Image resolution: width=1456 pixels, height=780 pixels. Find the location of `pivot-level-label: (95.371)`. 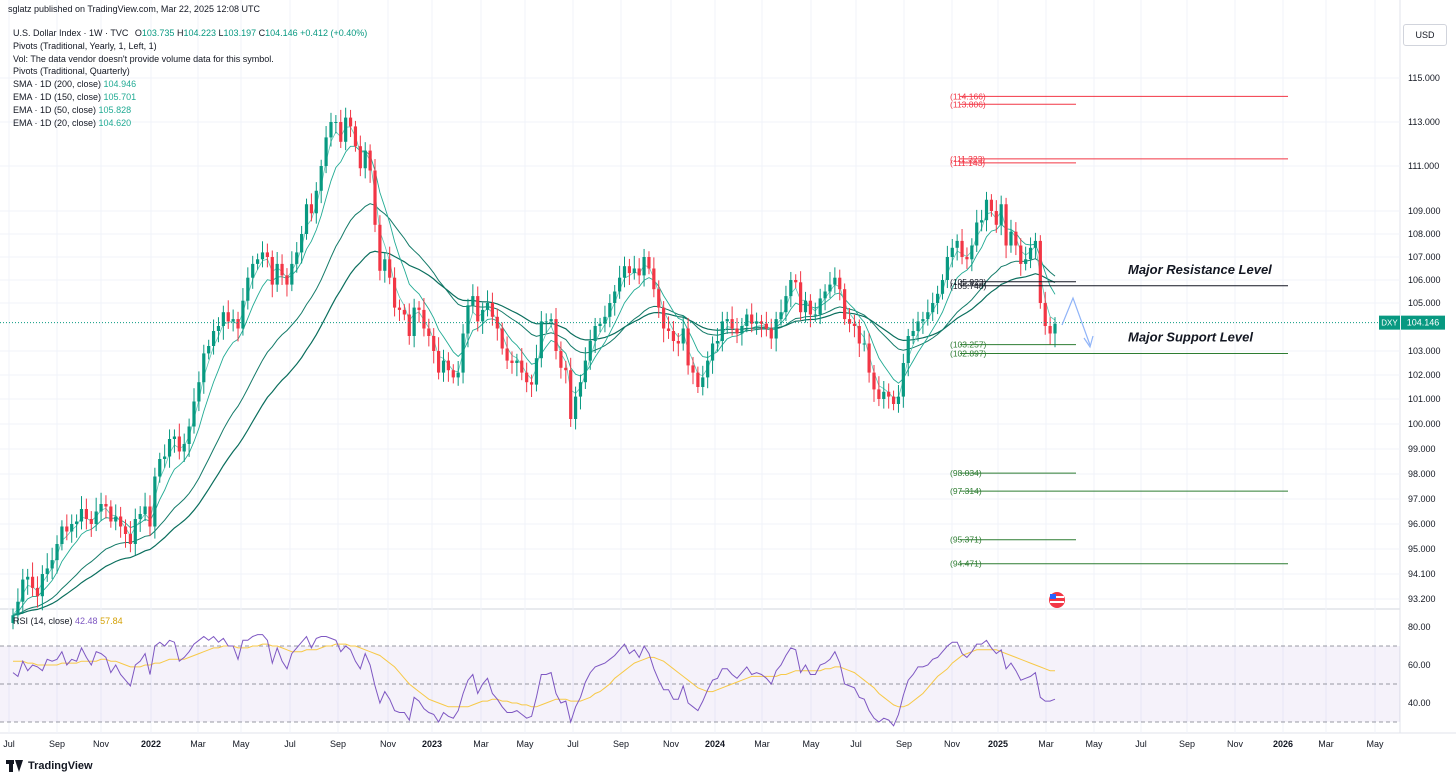

pivot-level-label: (95.371) is located at coordinates (966, 540).